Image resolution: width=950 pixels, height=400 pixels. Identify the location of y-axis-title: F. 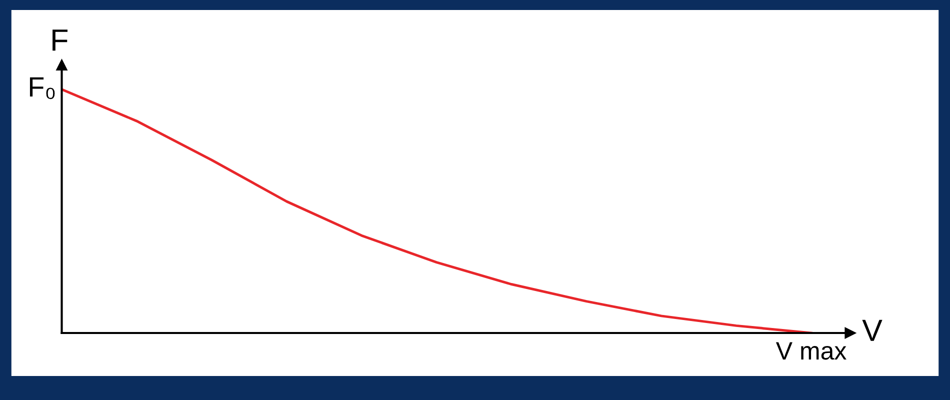
(60, 40).